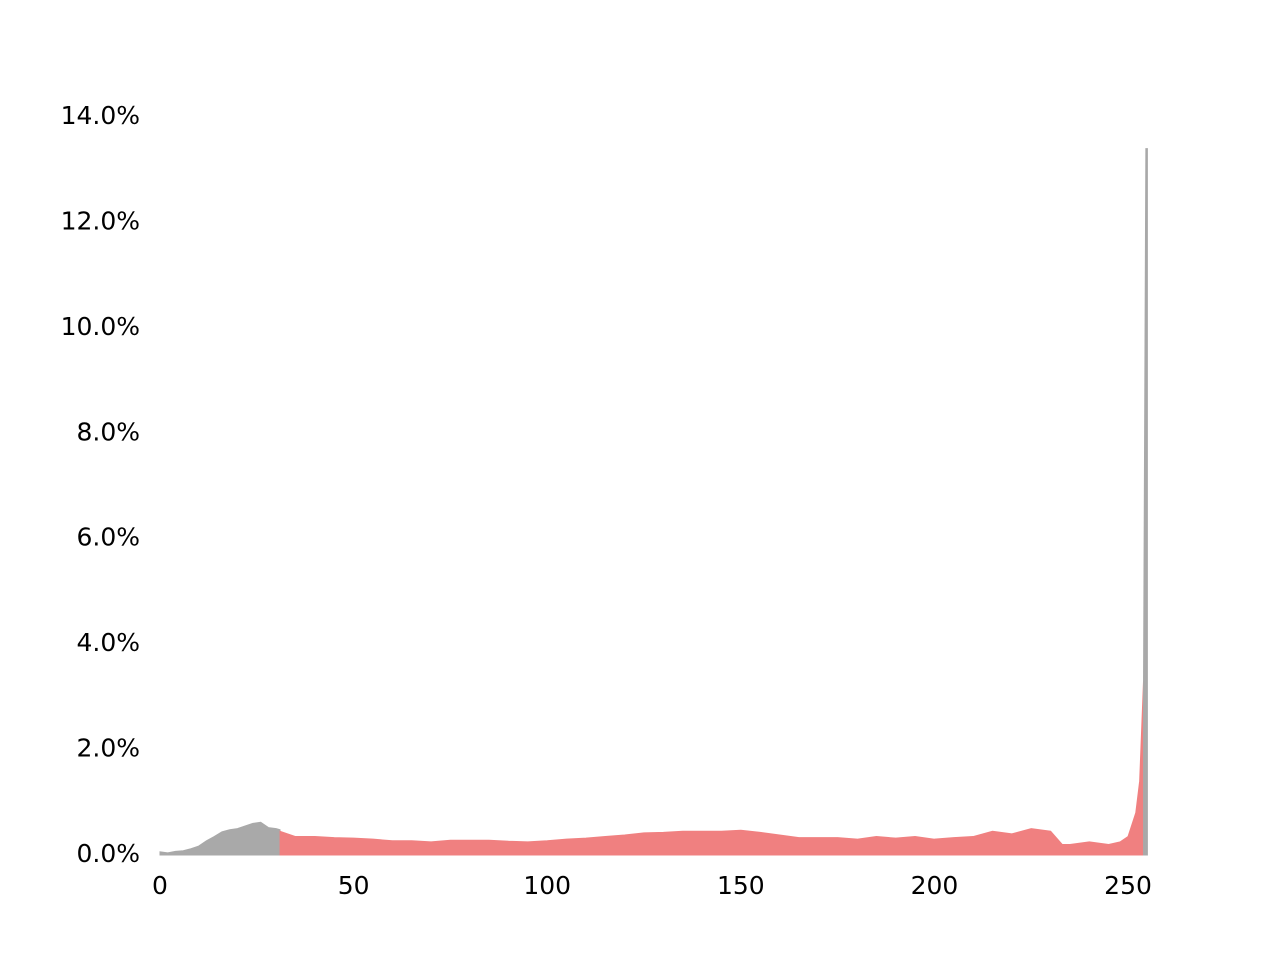 This screenshot has height=960, width=1280. Describe the element at coordinates (108, 431) in the screenshot. I see `y-tick-label: 8.0%` at that location.